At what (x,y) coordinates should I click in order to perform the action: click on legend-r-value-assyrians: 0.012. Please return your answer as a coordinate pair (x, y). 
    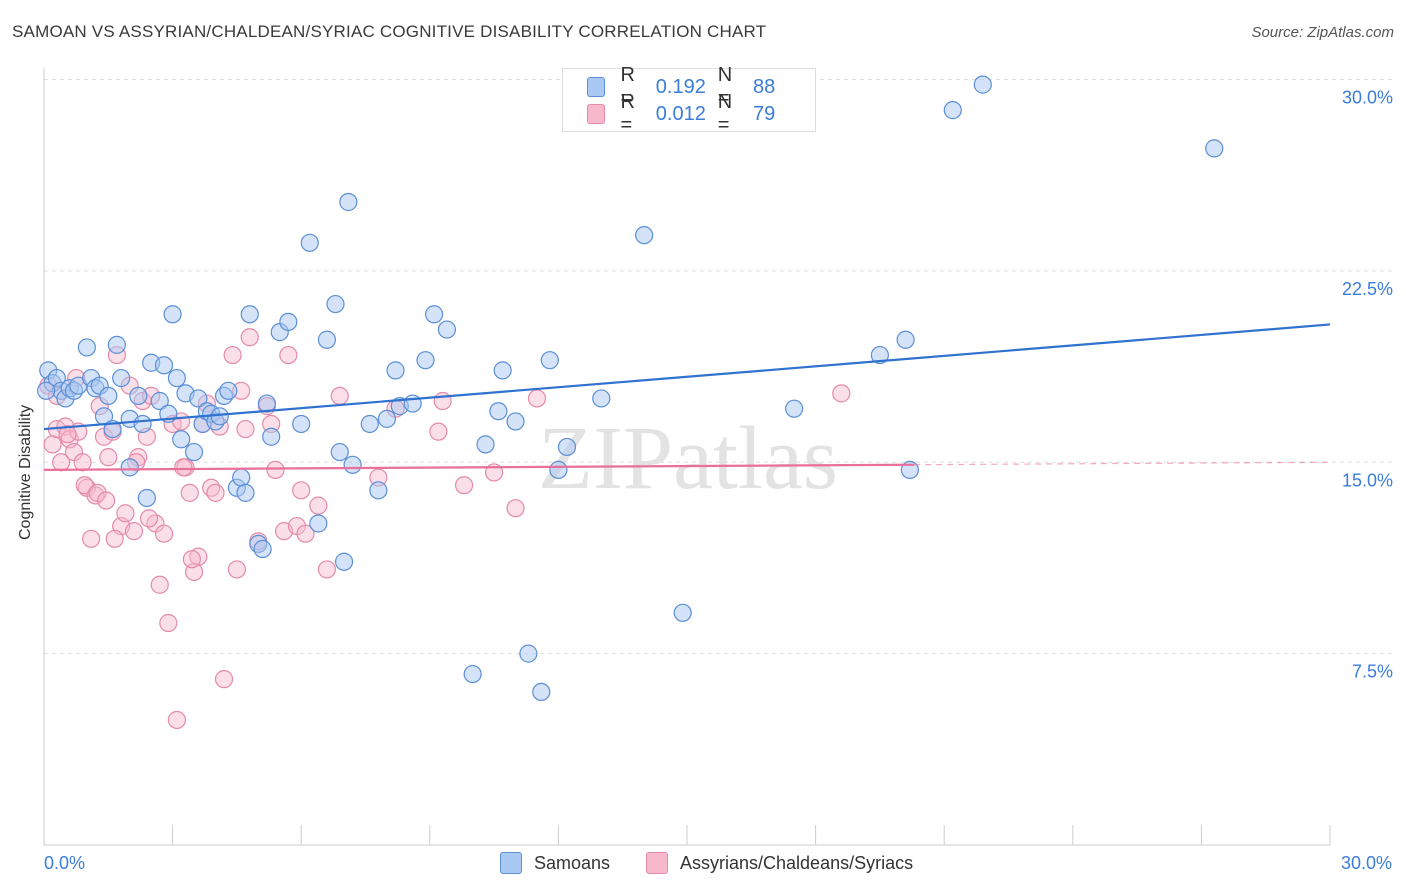
    Looking at the image, I should click on (680, 113).